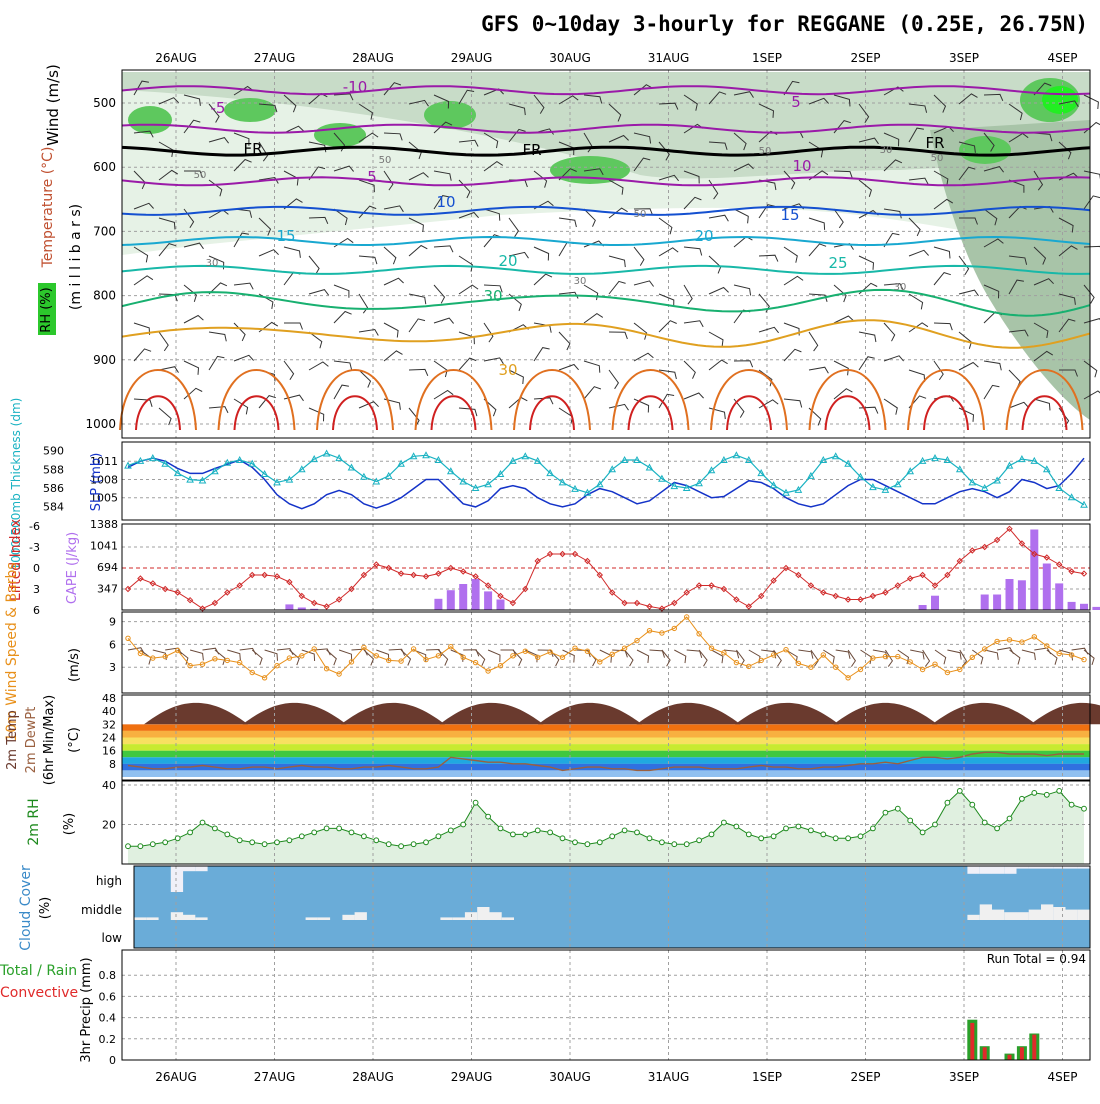  Describe the element at coordinates (108, 996) in the screenshot. I see `precip-tick-label: 0.6` at that location.